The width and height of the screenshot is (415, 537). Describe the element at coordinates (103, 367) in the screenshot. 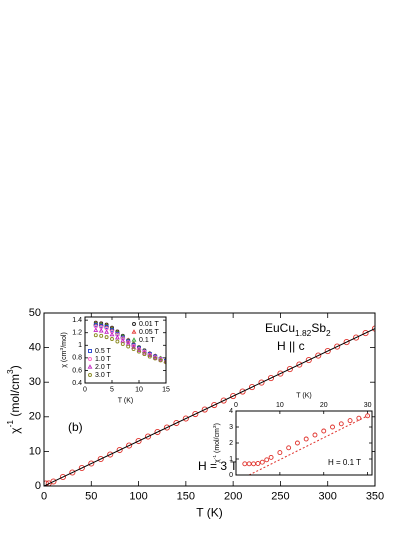

I see `legend-label: 2.0 T` at that location.